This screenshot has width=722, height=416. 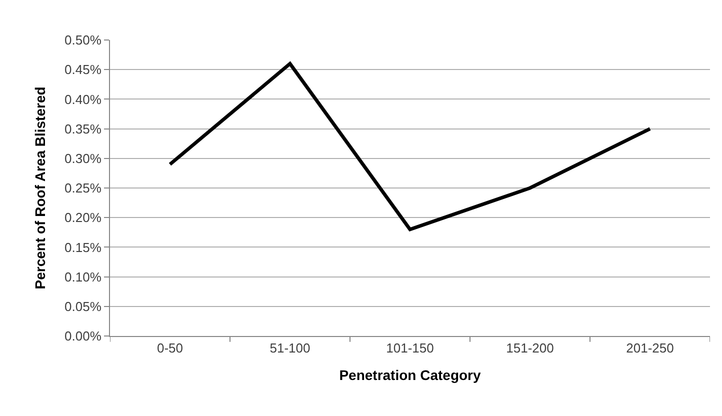 I want to click on y-tick-label: 0.30%, so click(x=83, y=158).